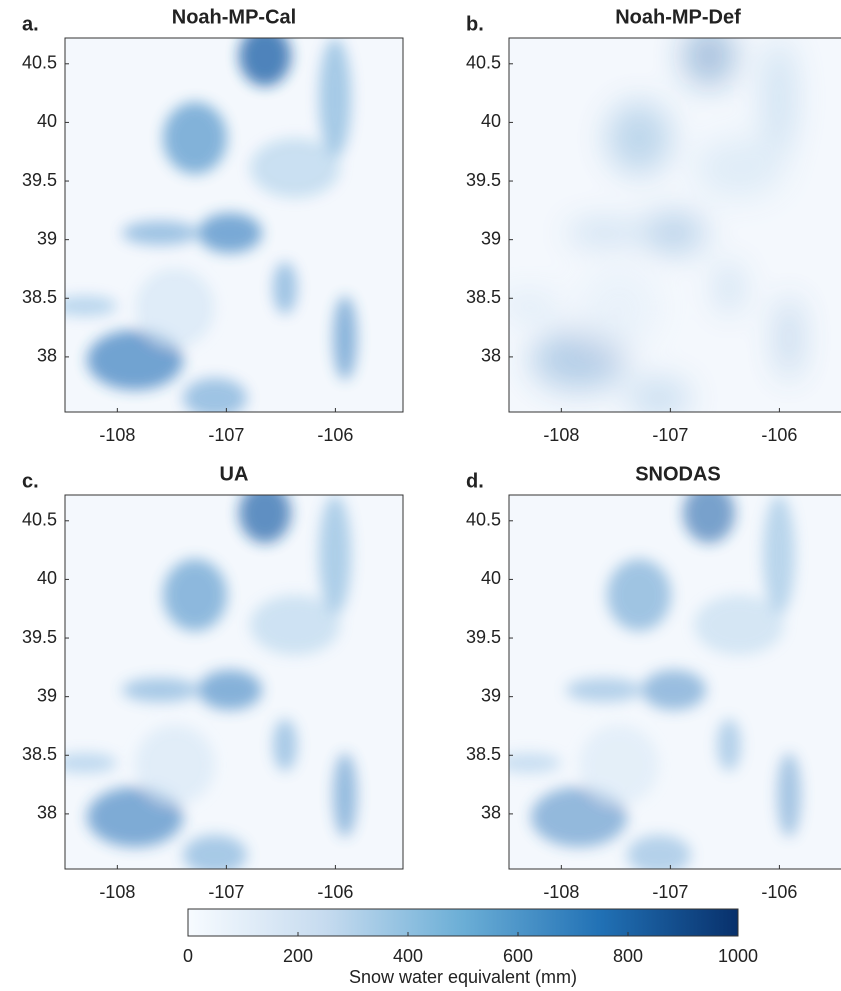 Image resolution: width=841 pixels, height=991 pixels. What do you see at coordinates (518, 956) in the screenshot?
I see `colorbar-tick-label: 600` at bounding box center [518, 956].